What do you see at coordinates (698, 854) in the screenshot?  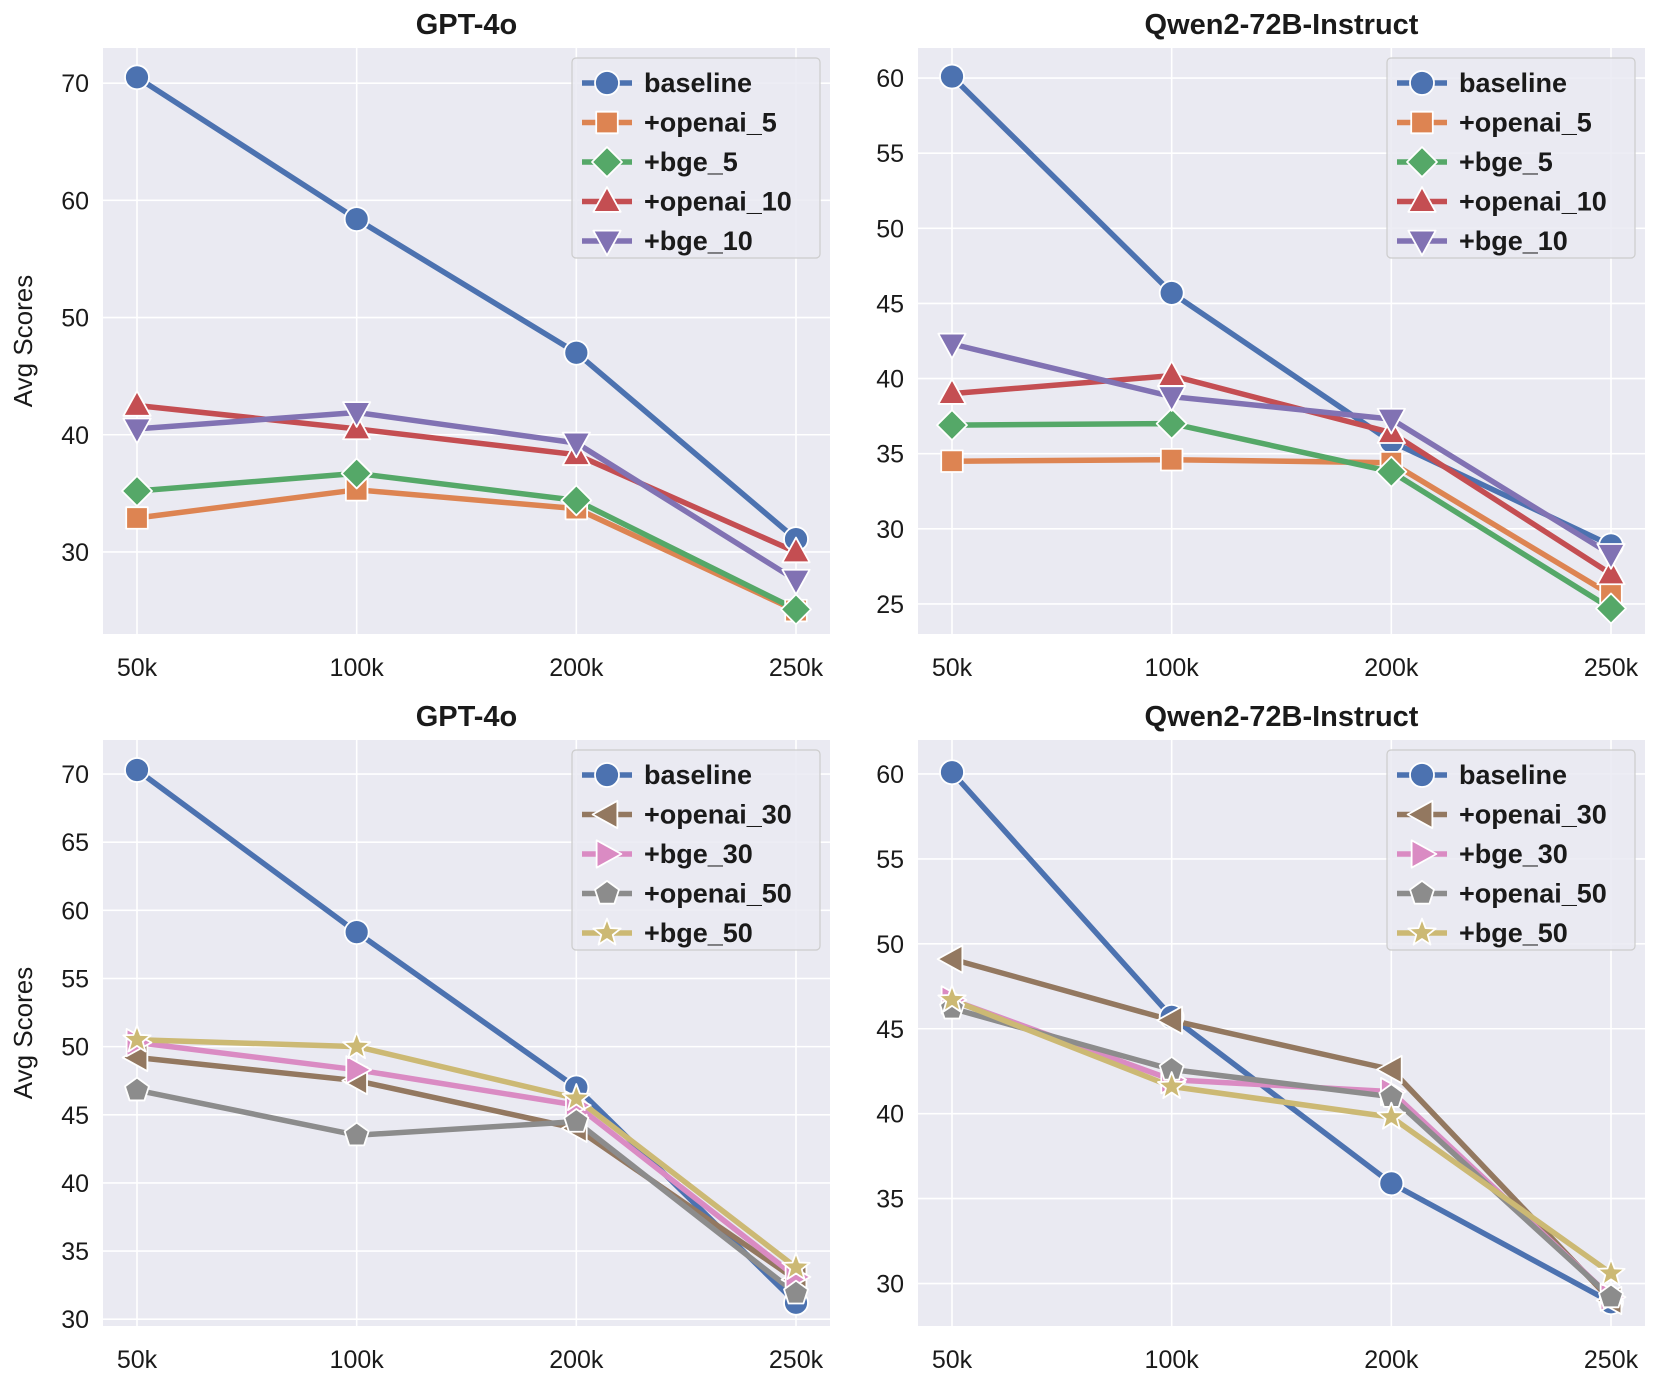 I see `legend-label: +bge_30` at bounding box center [698, 854].